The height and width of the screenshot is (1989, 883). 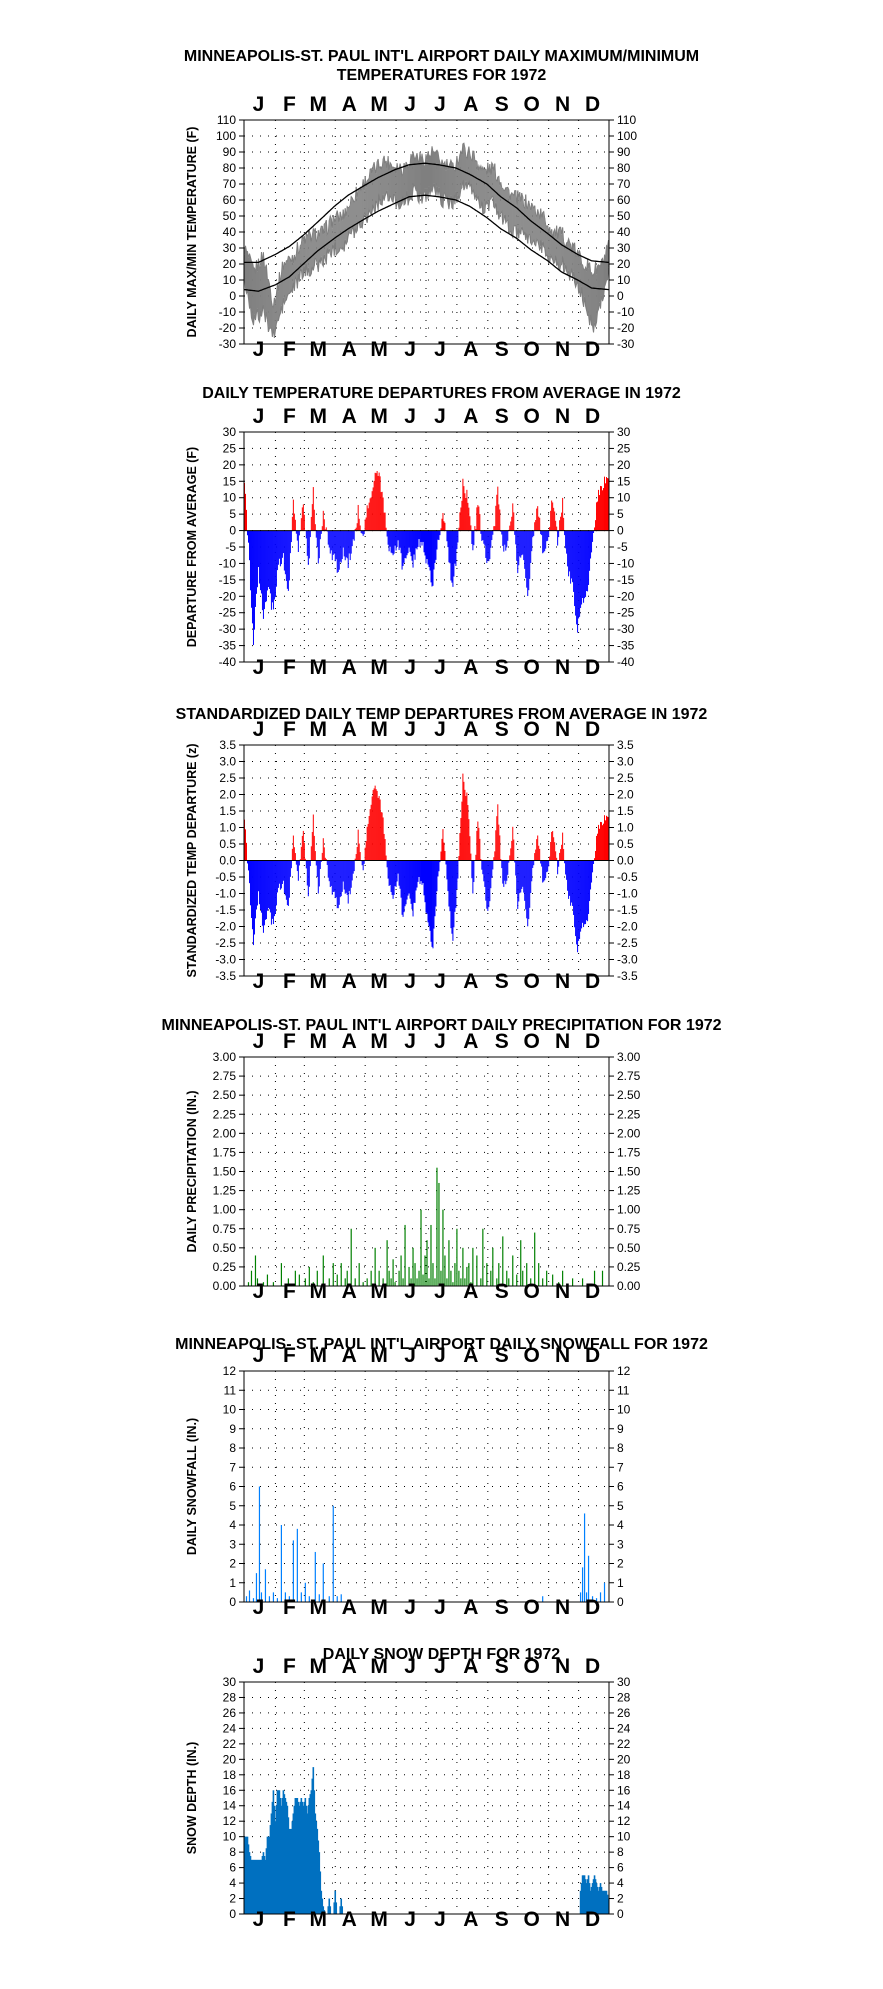 I want to click on y-tick-label-left: -35, so click(x=228, y=646).